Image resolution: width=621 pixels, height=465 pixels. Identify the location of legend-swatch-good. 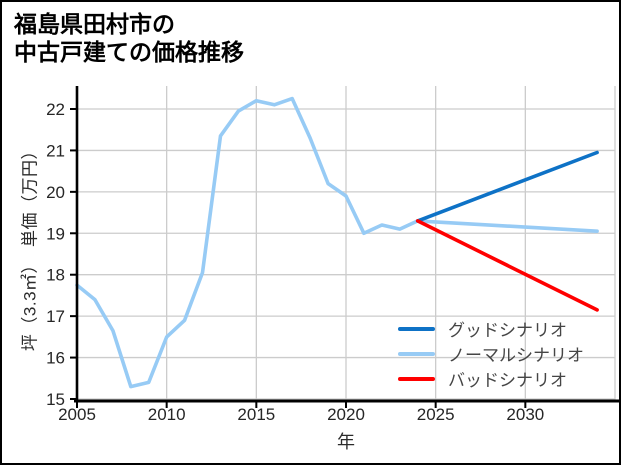
(416, 328).